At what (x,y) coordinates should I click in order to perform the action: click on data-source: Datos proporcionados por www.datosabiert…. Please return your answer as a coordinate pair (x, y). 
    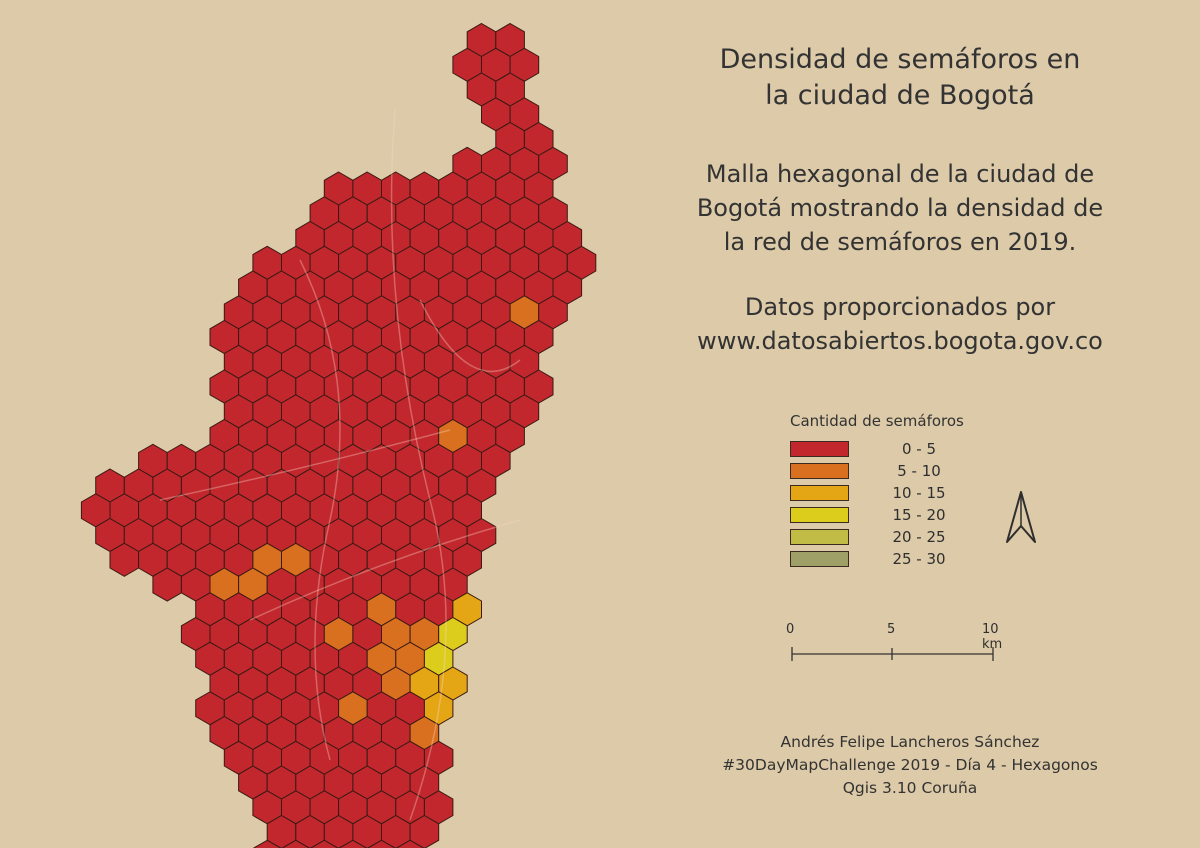
    Looking at the image, I should click on (900, 324).